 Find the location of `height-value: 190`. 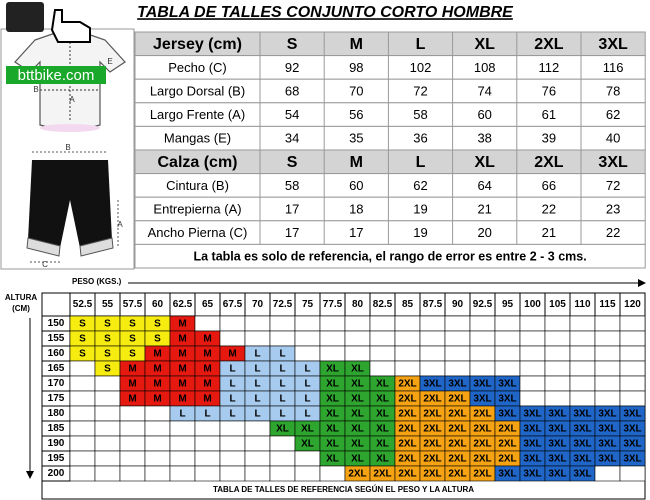

height-value: 190 is located at coordinates (56, 443).